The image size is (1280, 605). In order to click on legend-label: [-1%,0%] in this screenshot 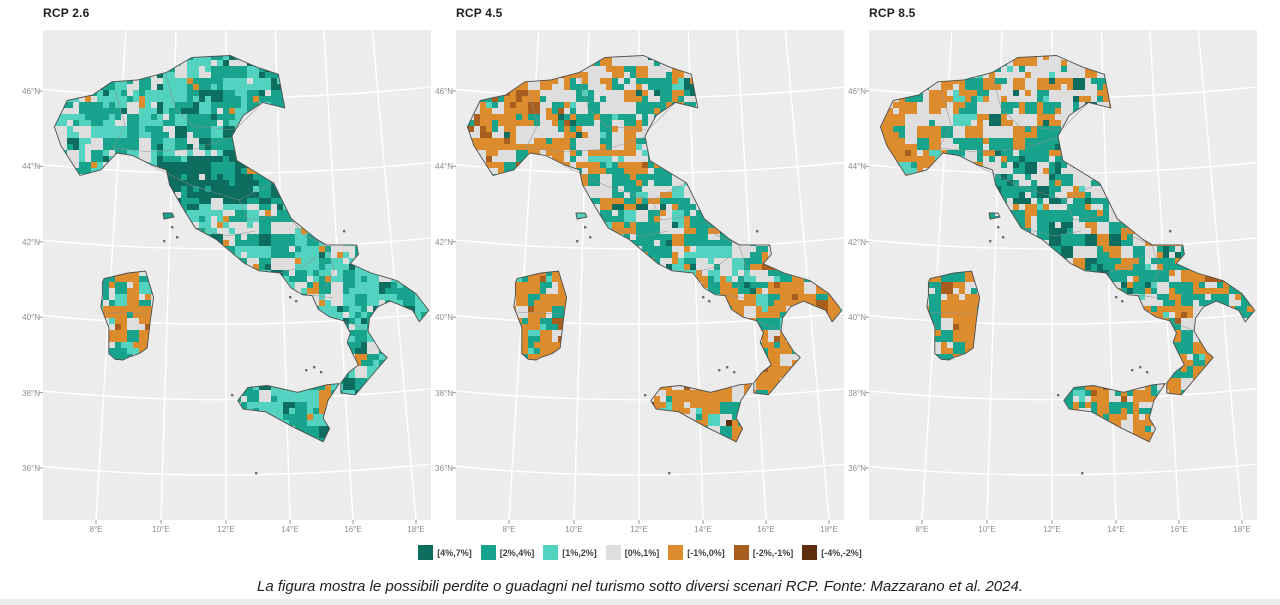, I will do `click(706, 552)`.